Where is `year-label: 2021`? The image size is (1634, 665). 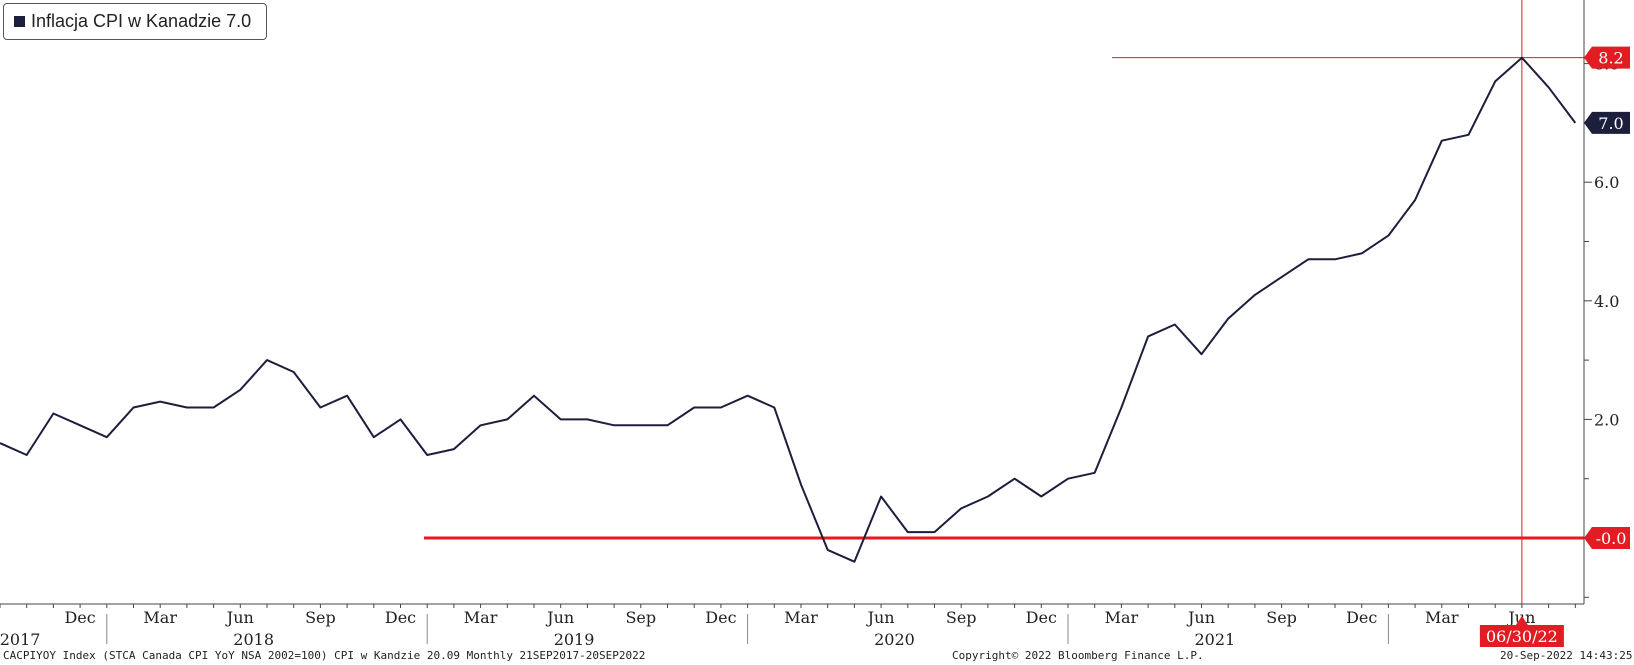 year-label: 2021 is located at coordinates (1214, 639).